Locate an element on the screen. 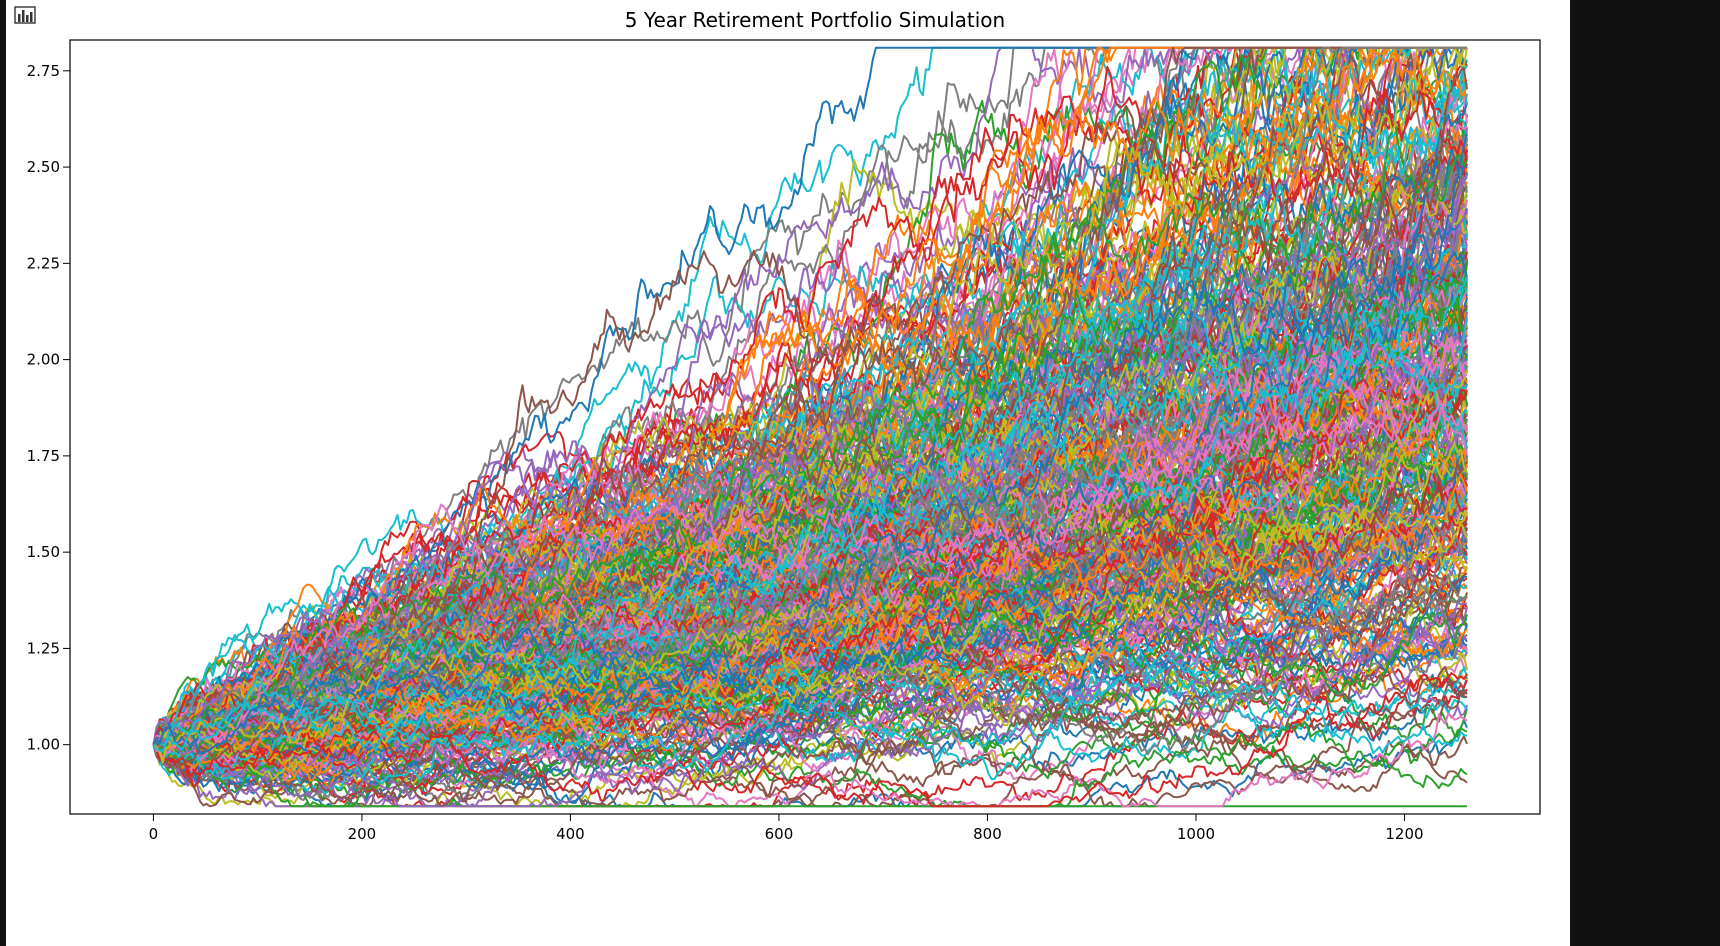 This screenshot has width=1720, height=946. x-axis: 0 200 400 600 800 1000 1200 is located at coordinates (786, 828).